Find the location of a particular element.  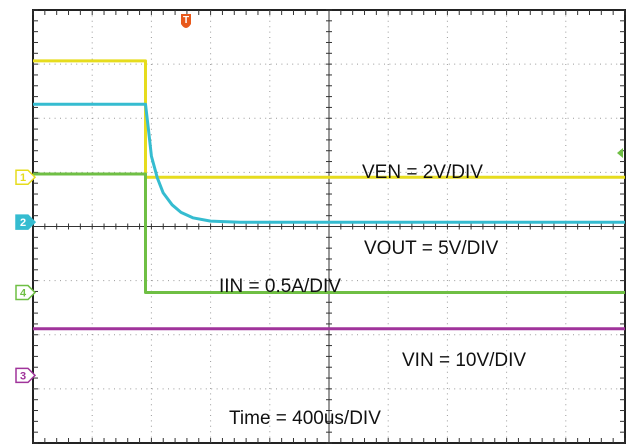

trigger-marker: T is located at coordinates (186, 21).